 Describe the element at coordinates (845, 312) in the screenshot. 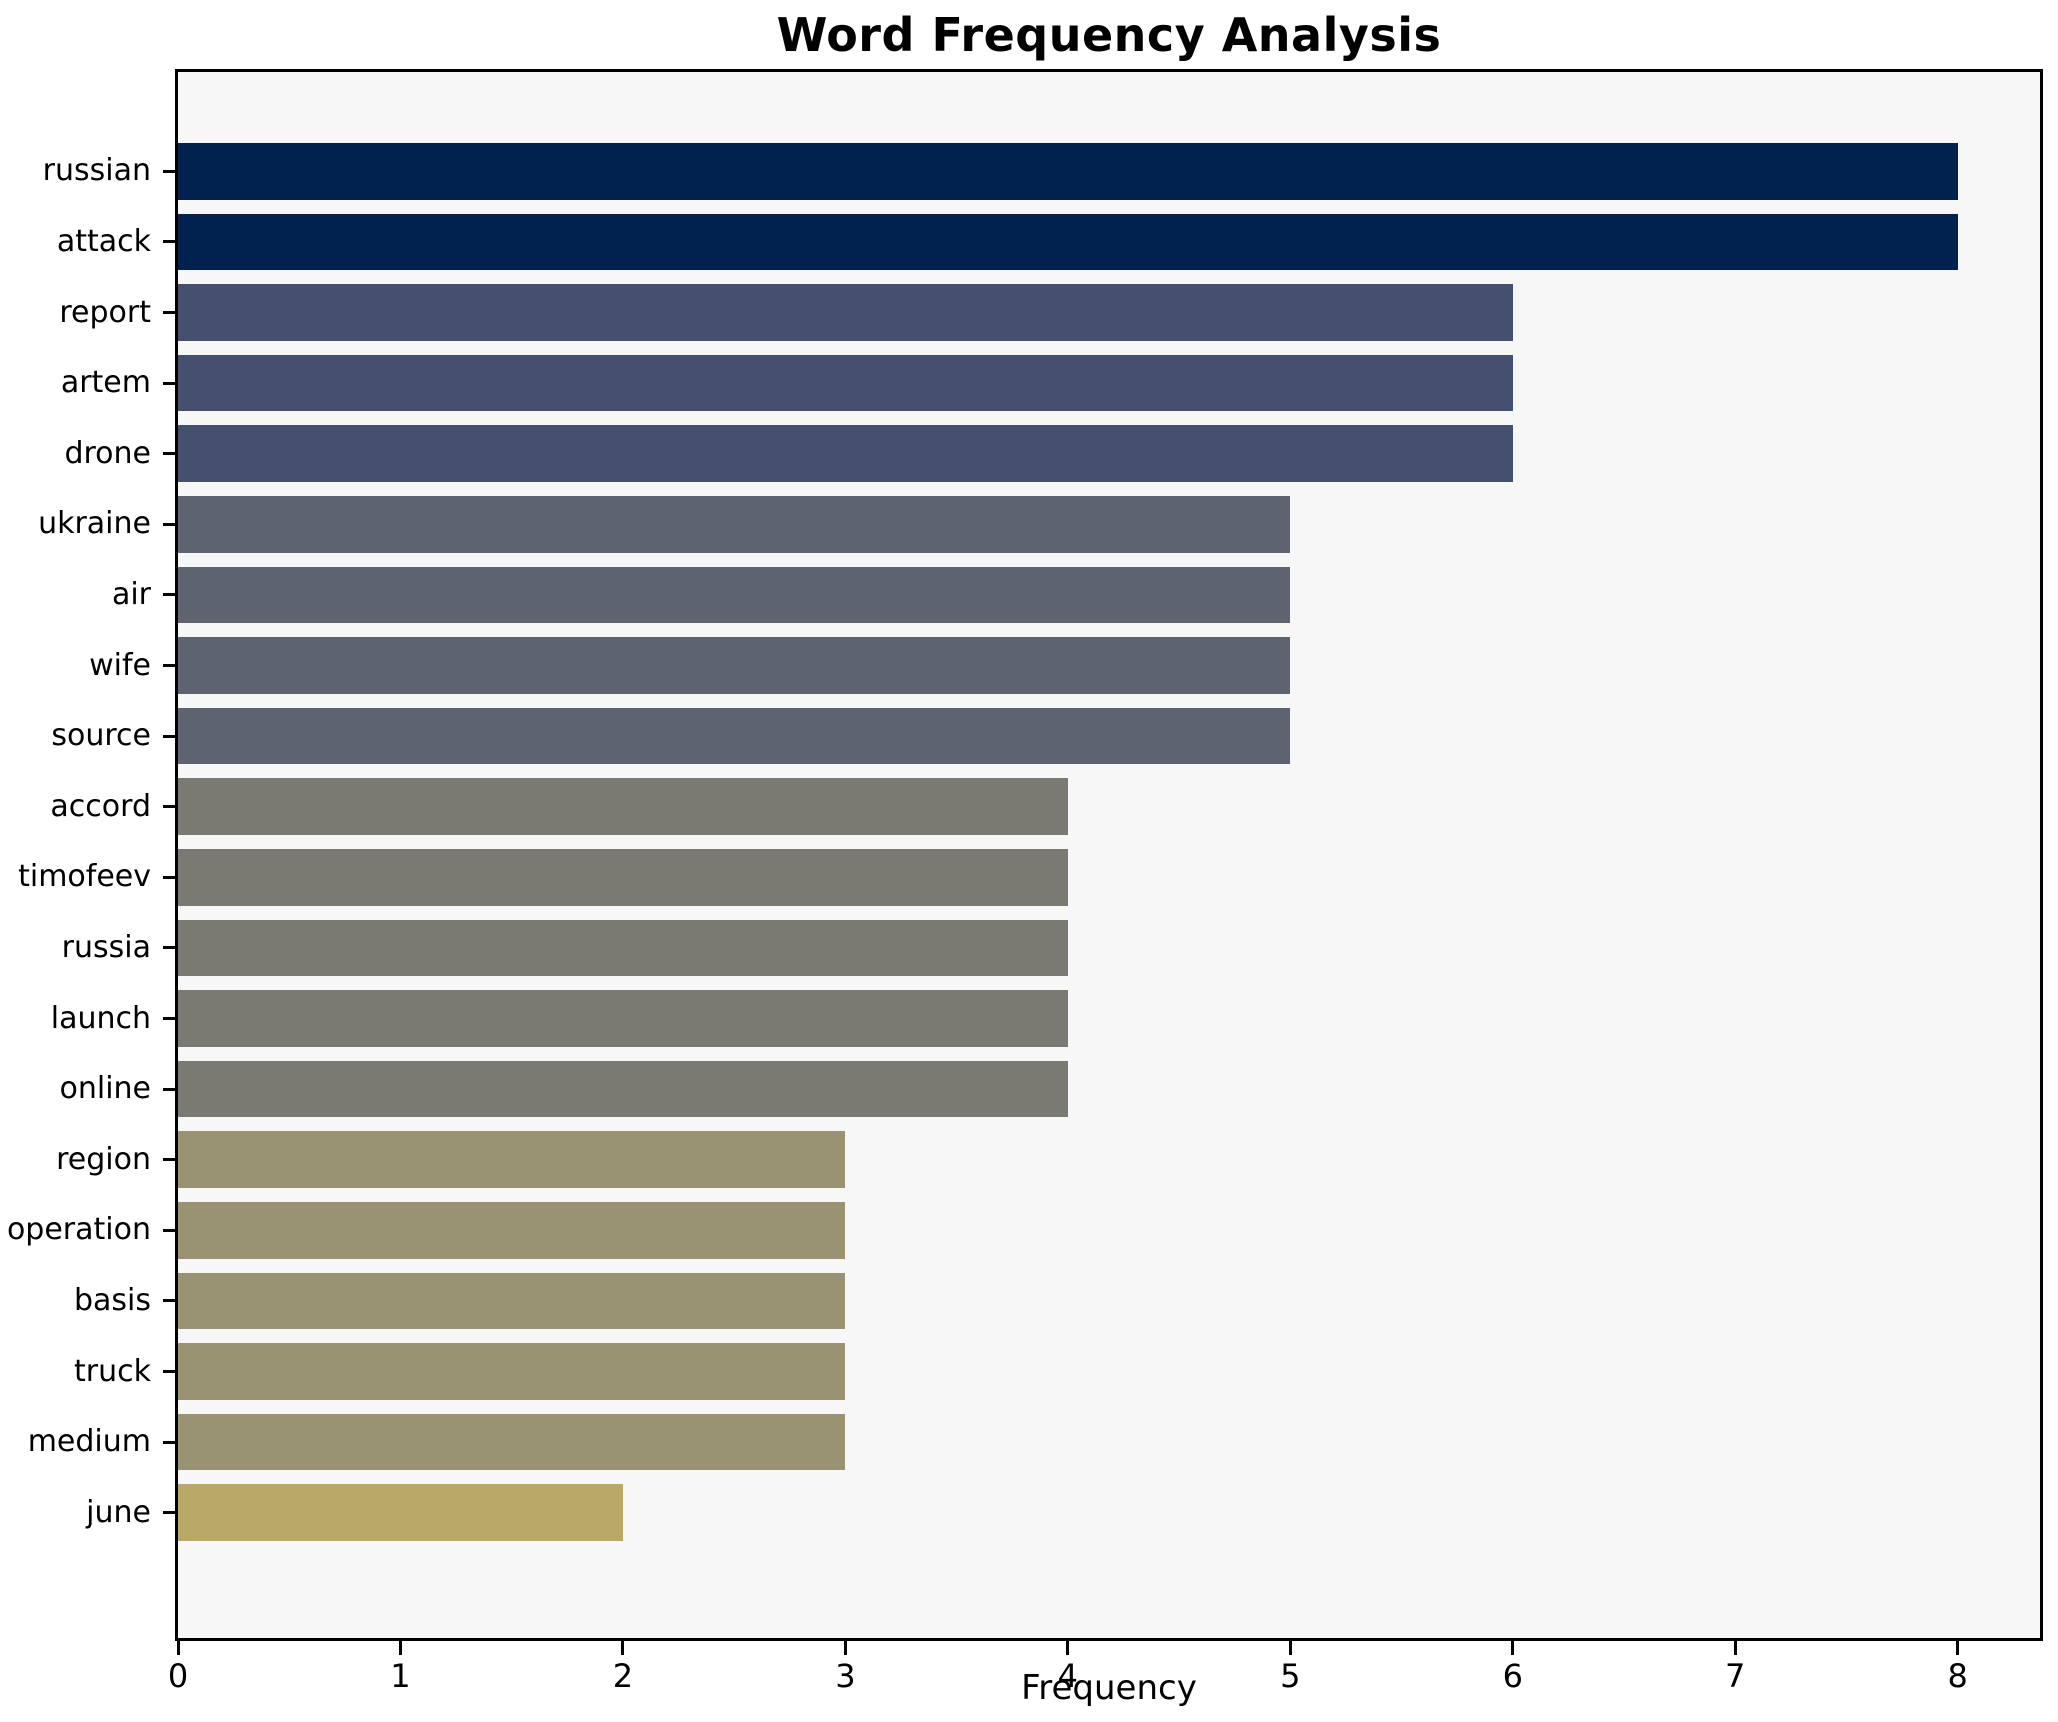

I see `bar-report` at that location.